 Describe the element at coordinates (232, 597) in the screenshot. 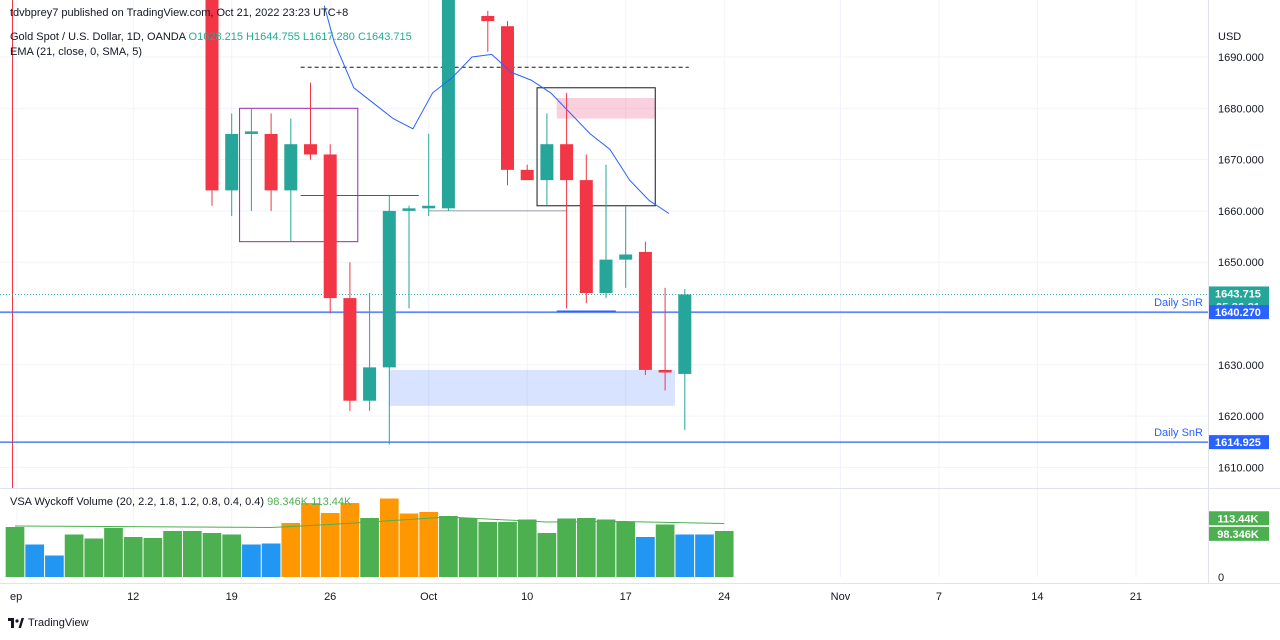

I see `time-tick-label: 19` at that location.